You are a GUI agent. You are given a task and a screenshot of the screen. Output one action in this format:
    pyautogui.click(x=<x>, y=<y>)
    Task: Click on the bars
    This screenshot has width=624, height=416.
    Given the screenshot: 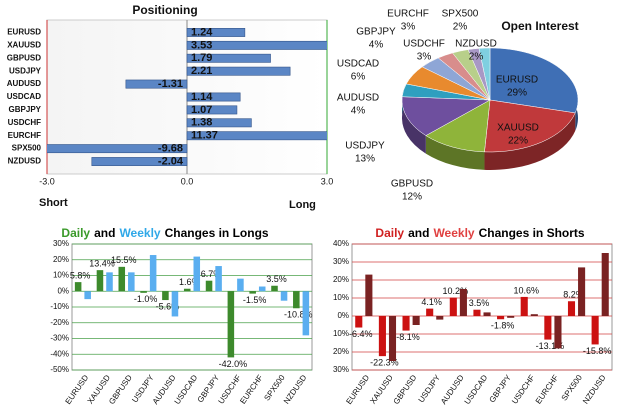 What is the action you would take?
    pyautogui.click(x=187, y=97)
    